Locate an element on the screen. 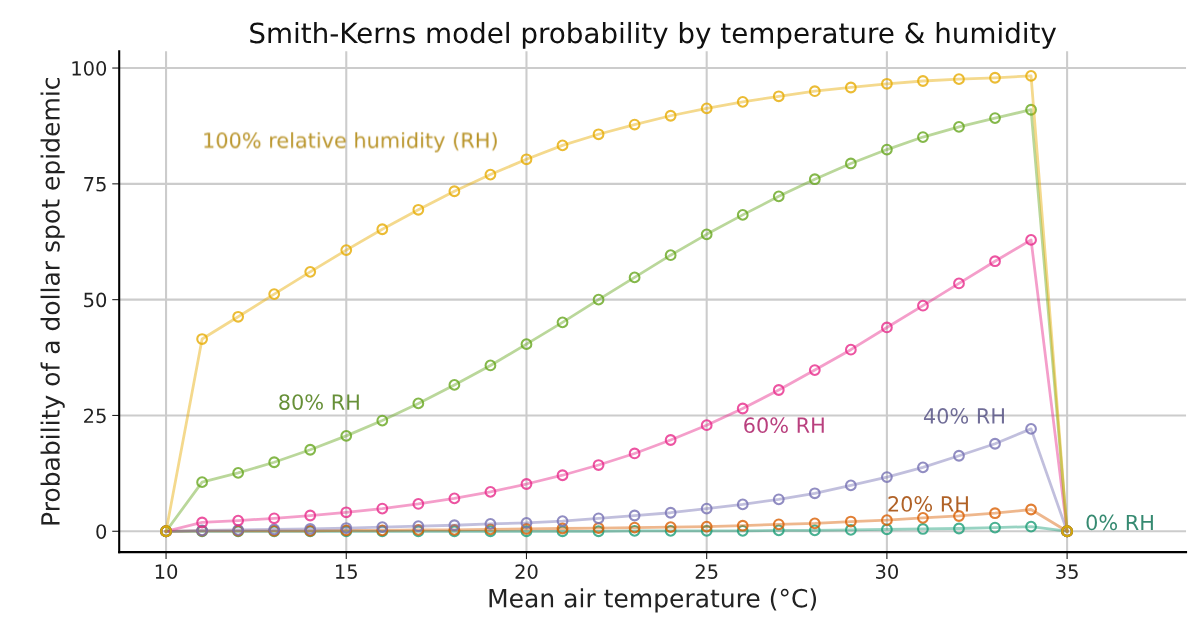 The height and width of the screenshot is (642, 1192). series-label: 80% RH is located at coordinates (319, 402).